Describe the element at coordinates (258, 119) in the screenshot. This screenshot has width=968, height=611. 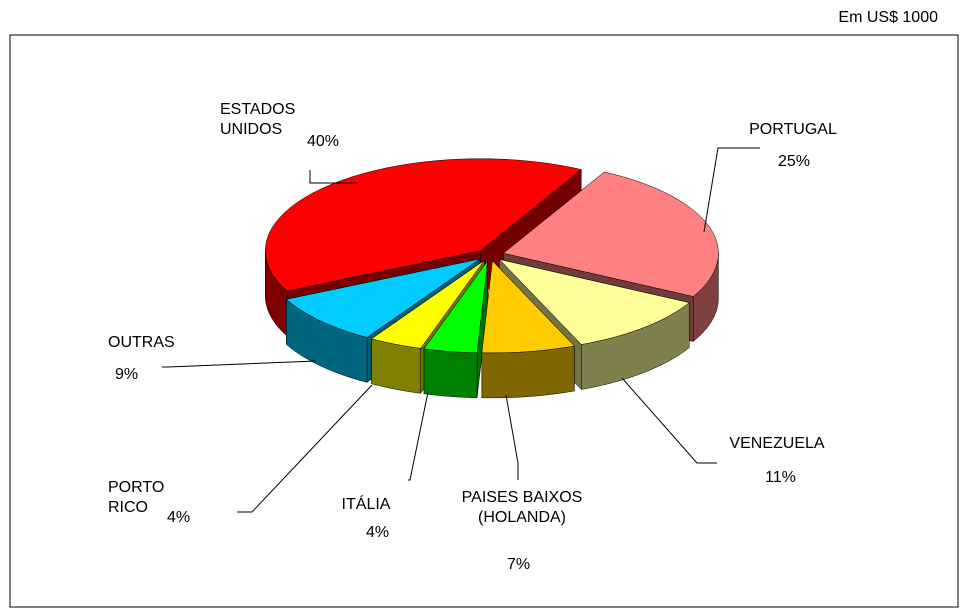
I see `slice-label: ESTADOS UNIDOS` at that location.